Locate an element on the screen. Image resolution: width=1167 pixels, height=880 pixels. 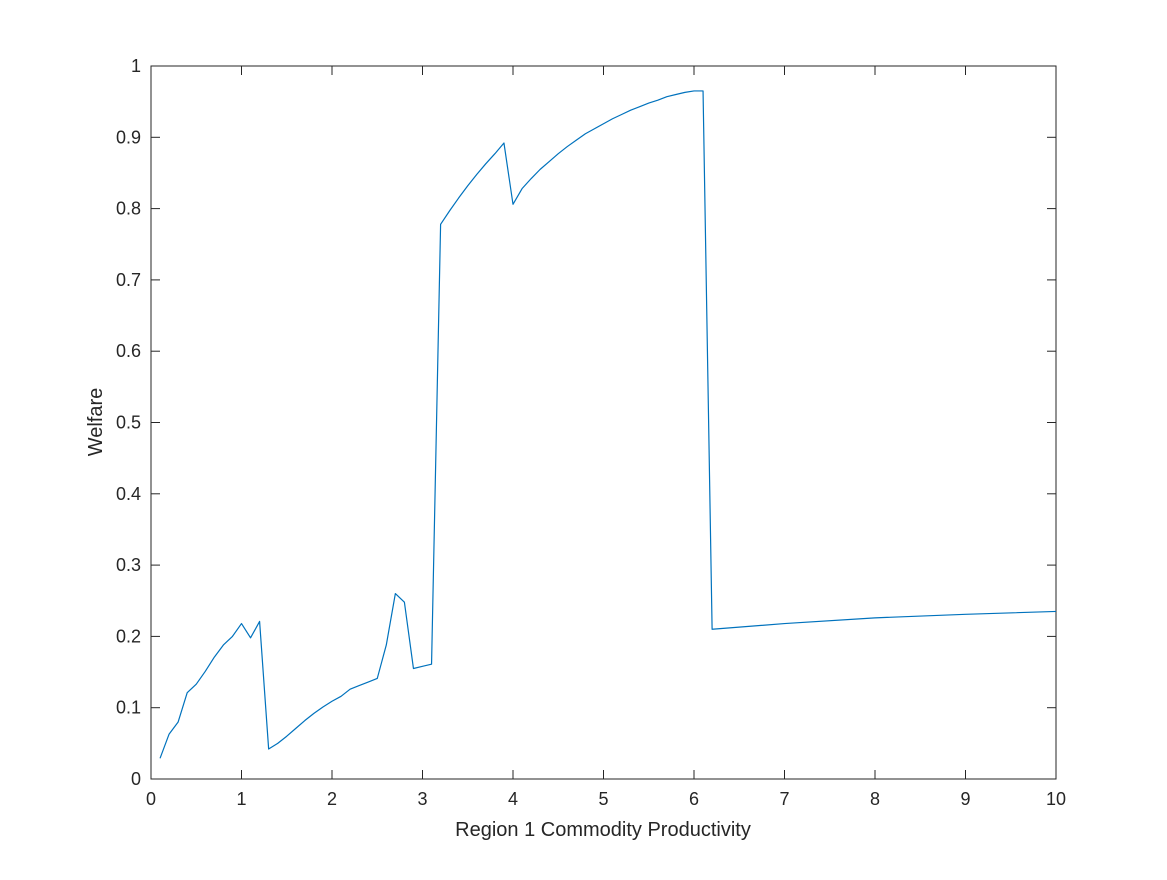
y-tick-label: 1 is located at coordinates (136, 66).